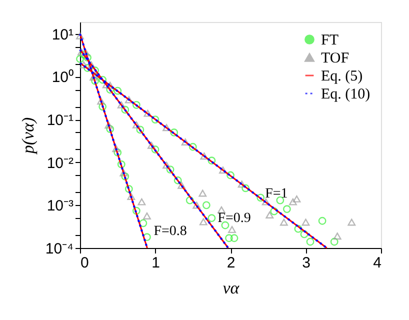 Image resolution: width=409 pixels, height=320 pixels. Describe the element at coordinates (377, 263) in the screenshot. I see `x-tick-label: 4` at that location.